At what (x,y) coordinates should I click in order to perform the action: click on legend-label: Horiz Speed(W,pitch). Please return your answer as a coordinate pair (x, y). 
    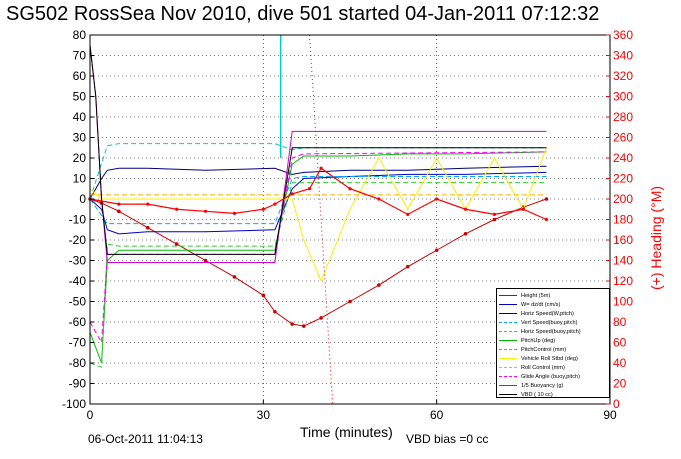
    Looking at the image, I should click on (547, 313).